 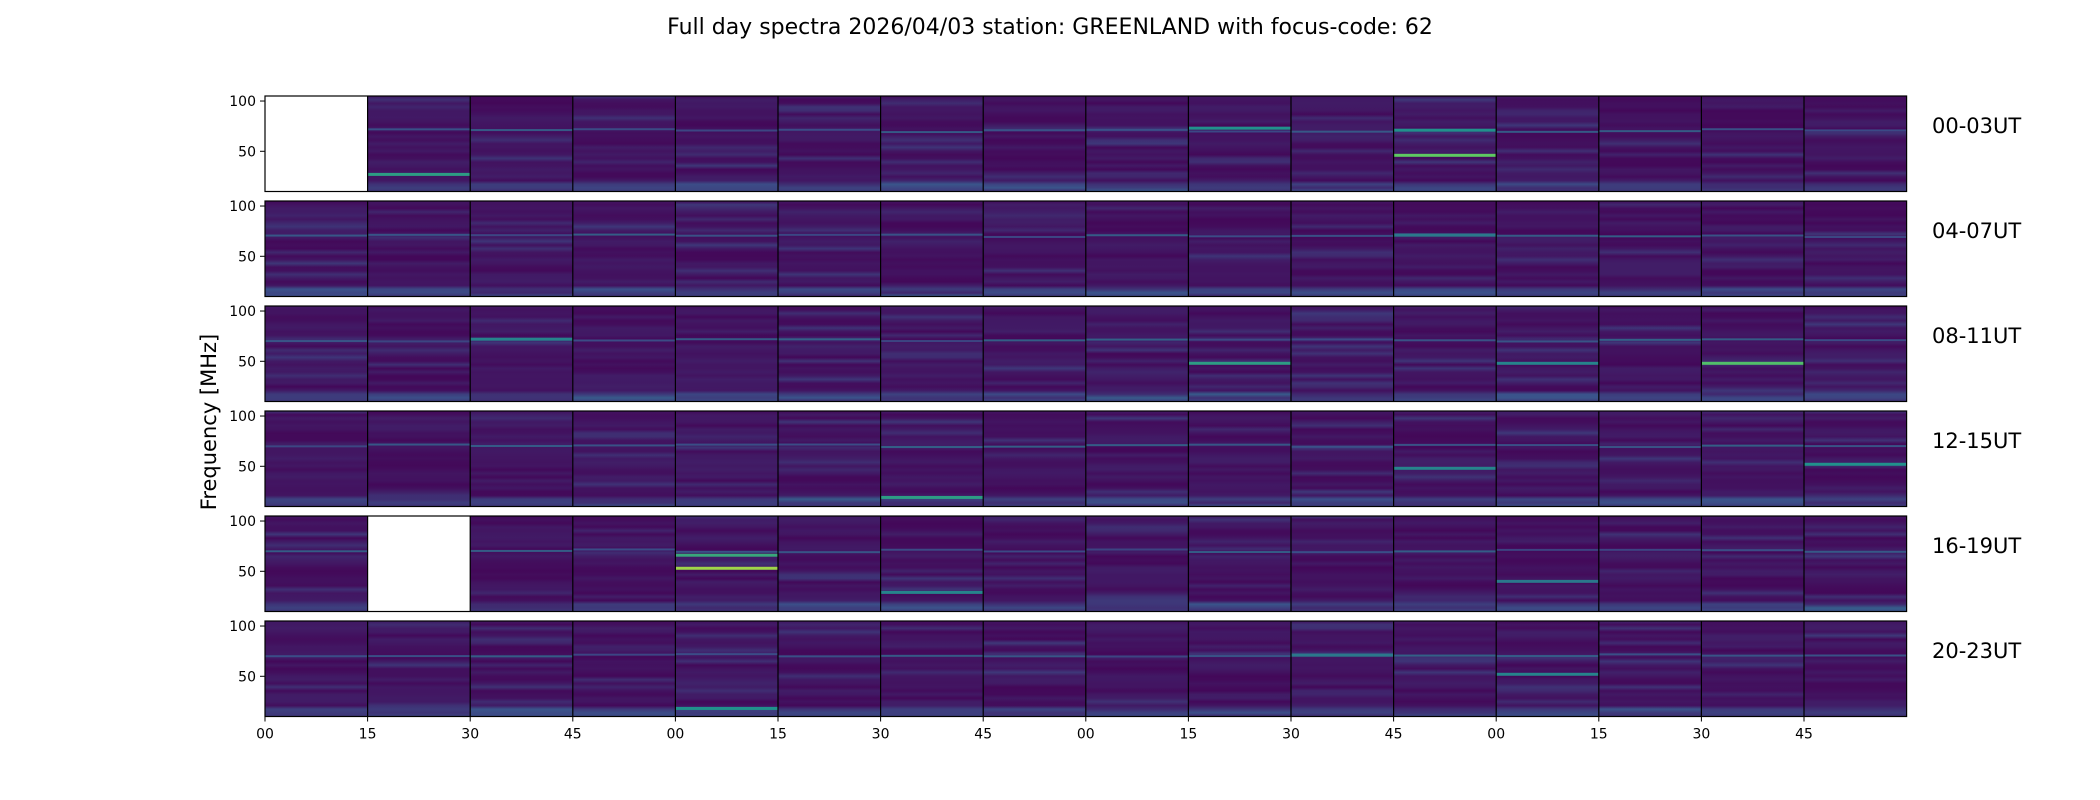 I want to click on x-axis-ticks: 00 15 30 45 00 15 30 45 00 15 30 45 00 15 30 45, so click(x=1034, y=729).